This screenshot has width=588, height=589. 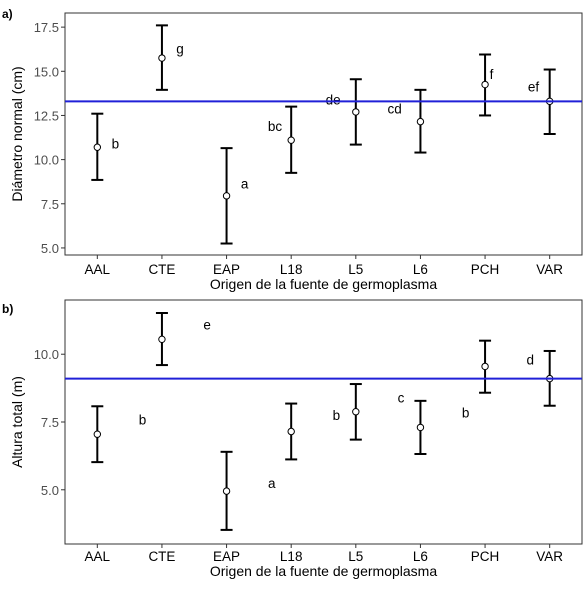 I want to click on panel-1-ytick-label: 10.0, so click(x=46, y=160).